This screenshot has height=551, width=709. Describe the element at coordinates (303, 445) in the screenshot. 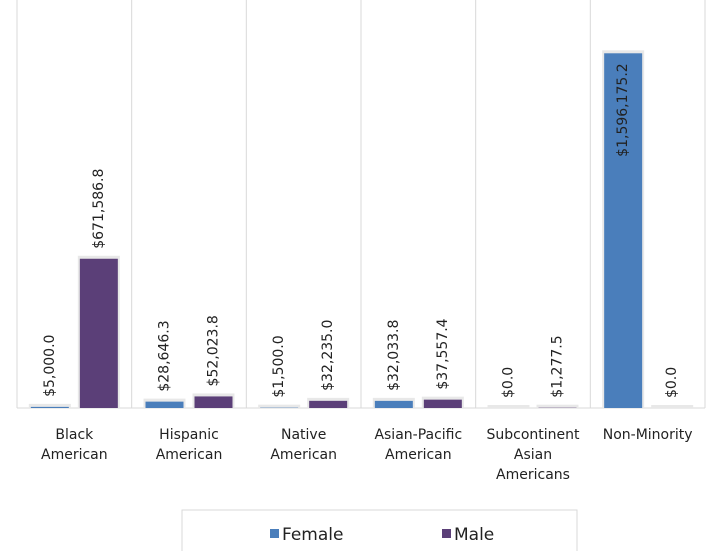

I see `x-tick-label: Native American` at that location.